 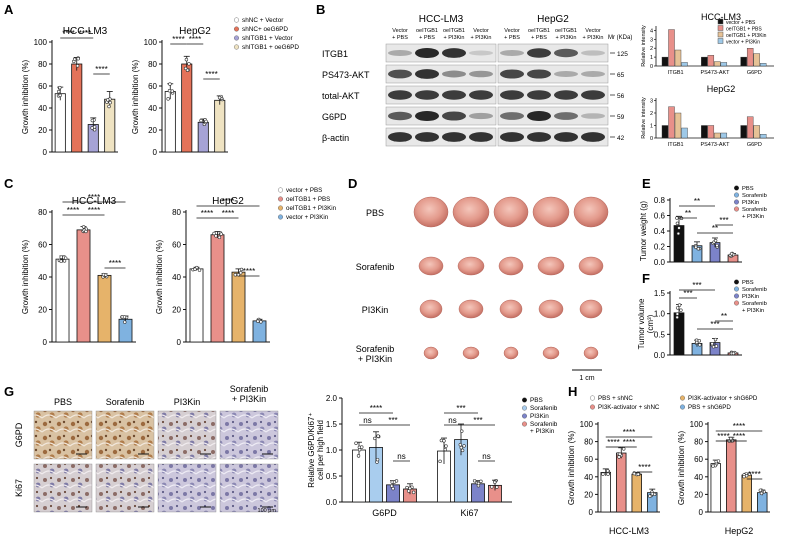 I want to click on y-tick-label: 2, so click(x=651, y=49).